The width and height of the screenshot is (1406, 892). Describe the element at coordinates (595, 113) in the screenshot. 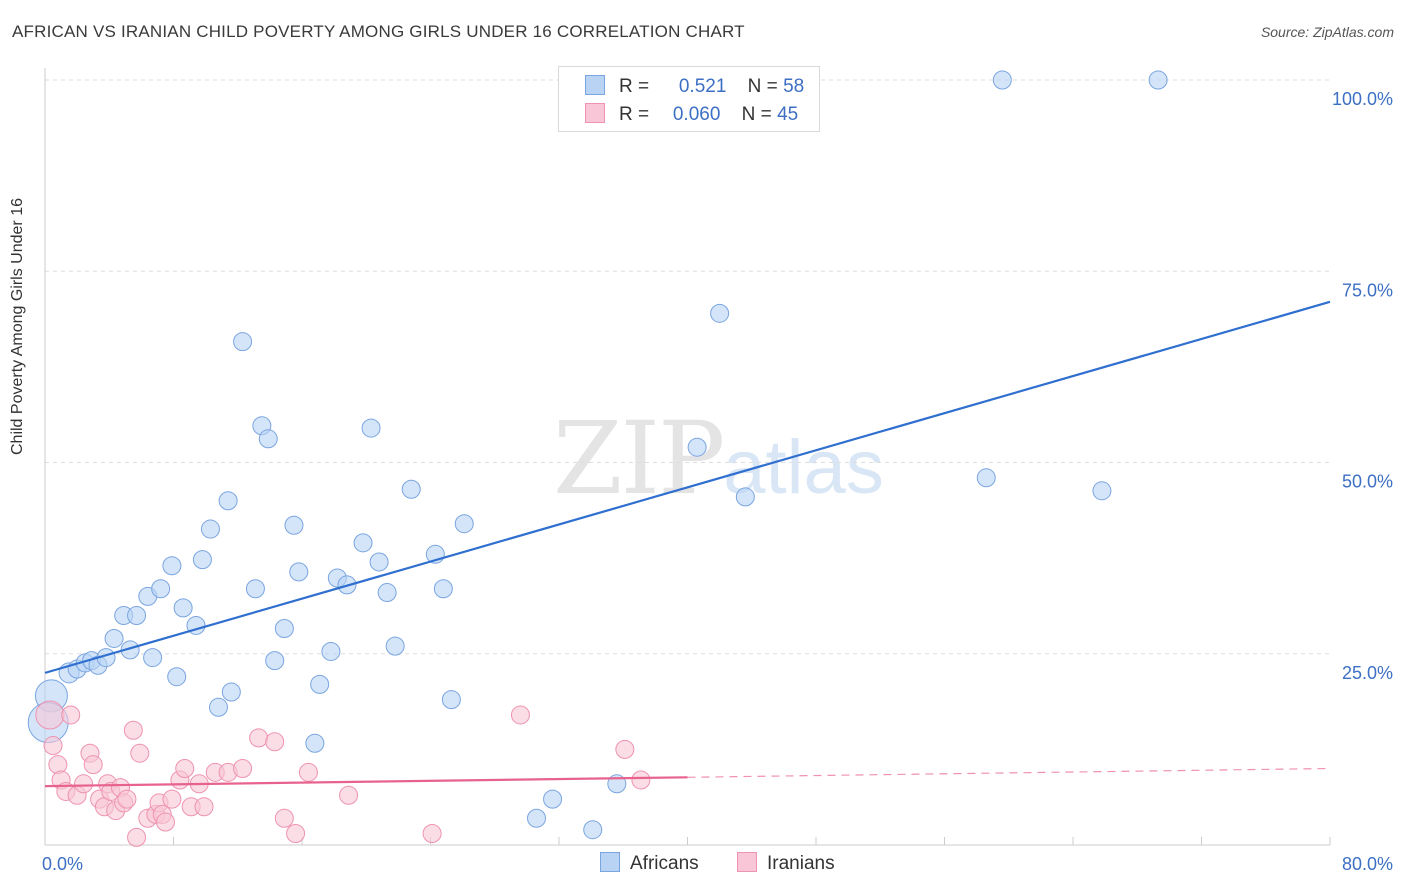

I see `legend-swatch-iranians` at that location.